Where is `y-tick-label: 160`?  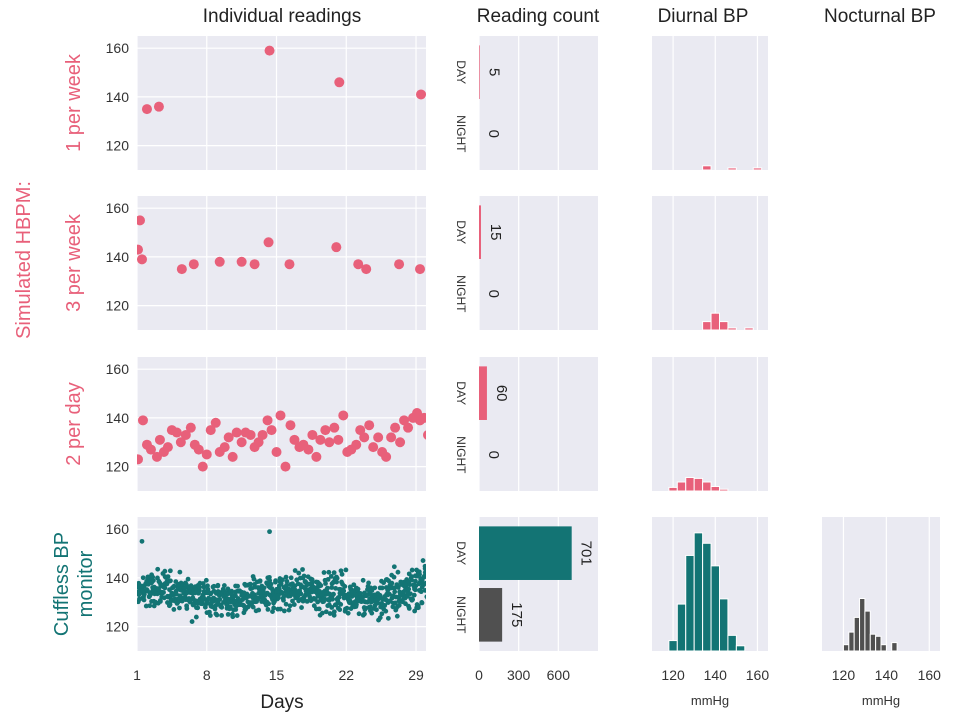
y-tick-label: 160 is located at coordinates (118, 369).